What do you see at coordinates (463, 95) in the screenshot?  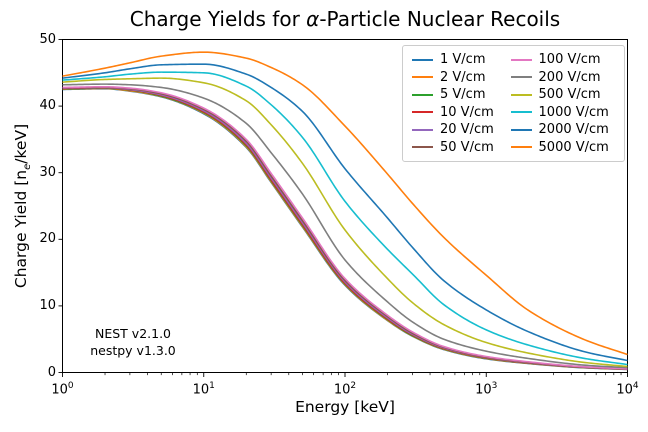 I see `legend-item-label: 5 V/cm` at bounding box center [463, 95].